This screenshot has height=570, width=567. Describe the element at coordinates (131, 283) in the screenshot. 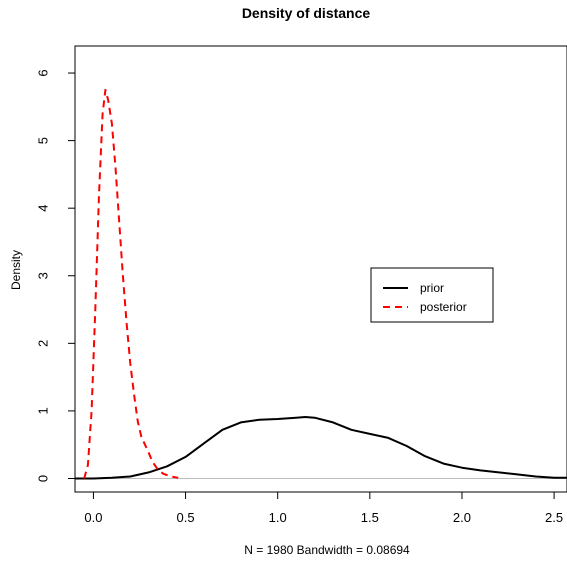

I see `series-line-posterior` at that location.